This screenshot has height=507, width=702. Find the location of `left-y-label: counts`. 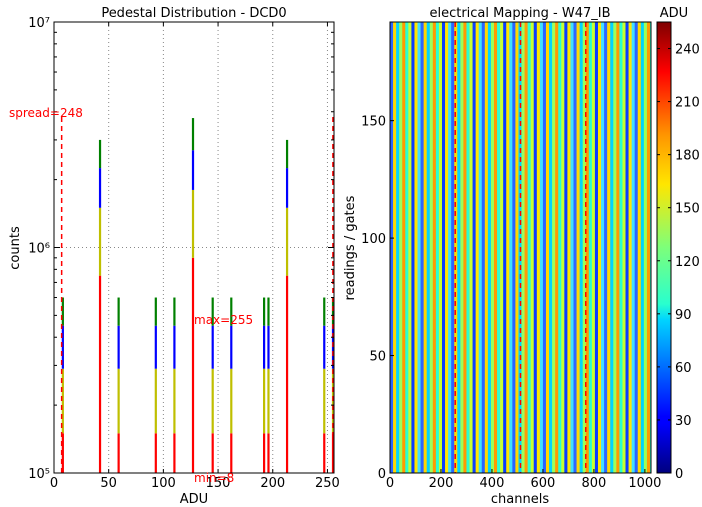

left-y-label: counts is located at coordinates (15, 248).